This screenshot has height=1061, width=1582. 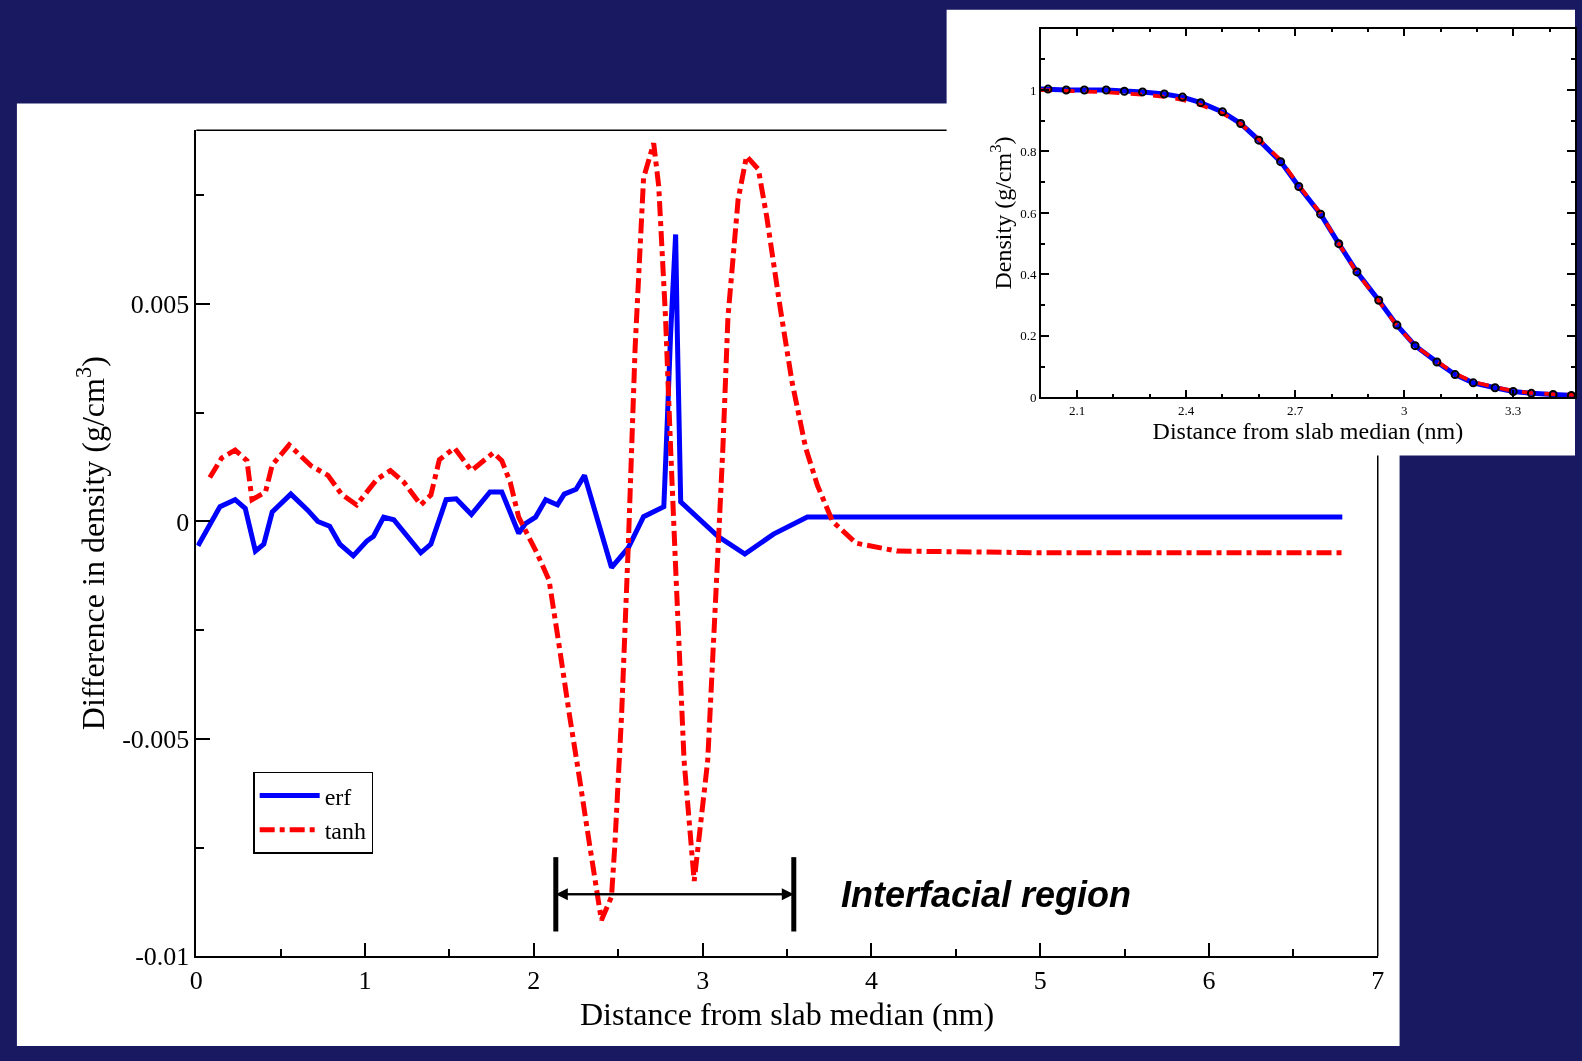 What do you see at coordinates (986, 894) in the screenshot?
I see `ref-line-label: Interfacial region` at bounding box center [986, 894].